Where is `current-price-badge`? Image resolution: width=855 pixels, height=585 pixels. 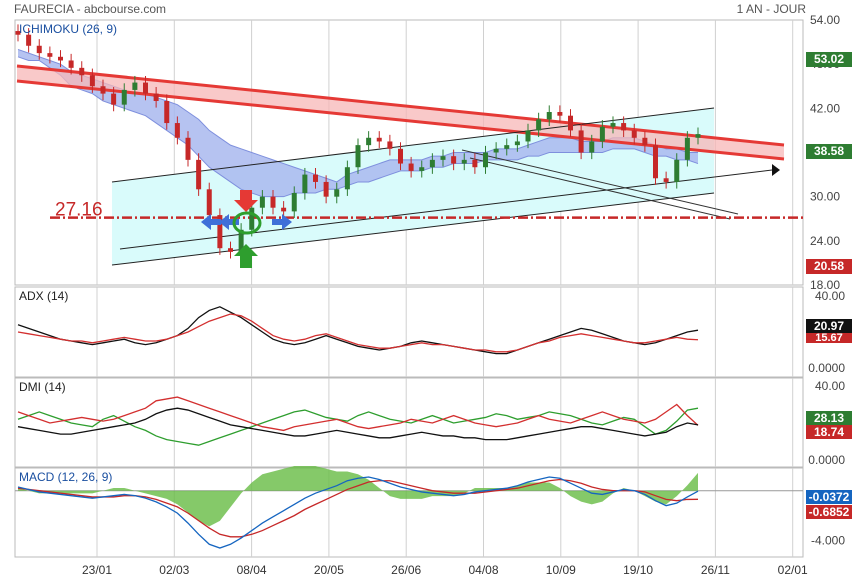 current-price-badge is located at coordinates (829, 151).